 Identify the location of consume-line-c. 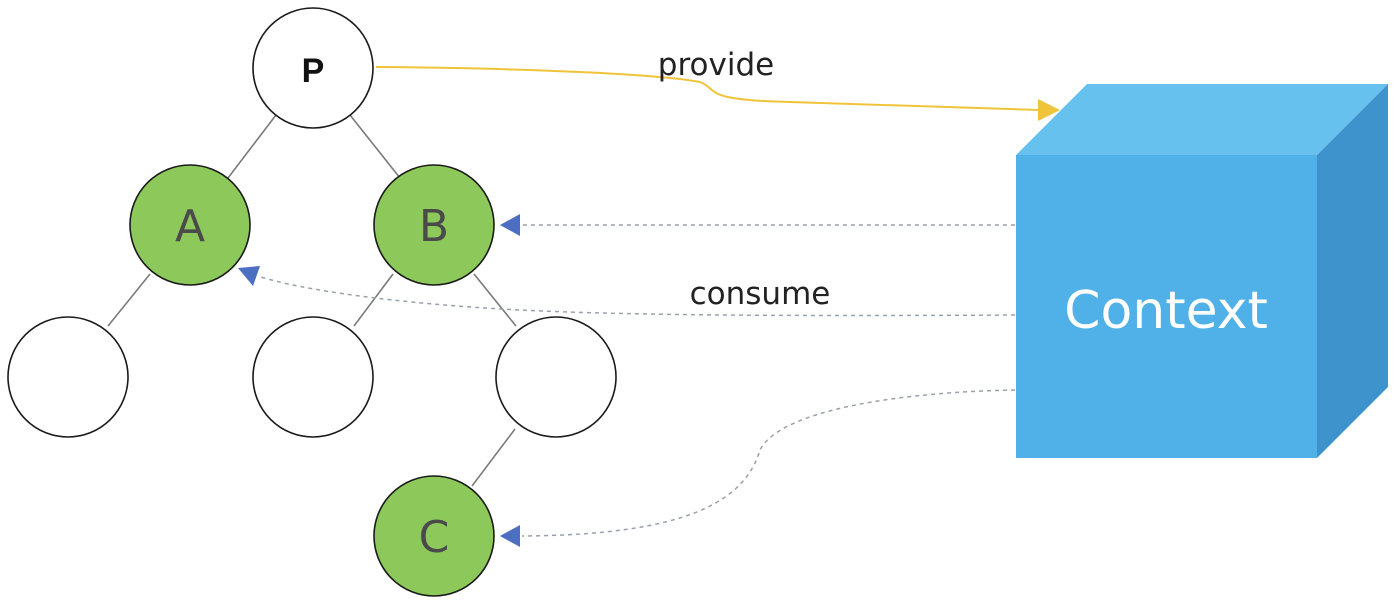
(768, 463).